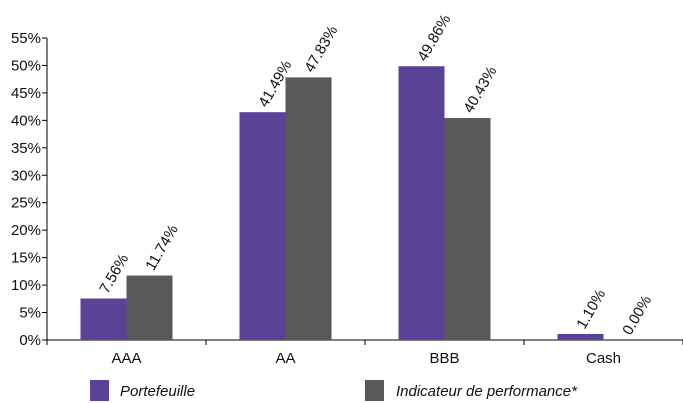 The image size is (683, 403). I want to click on data-label: 40.43%, so click(480, 89).